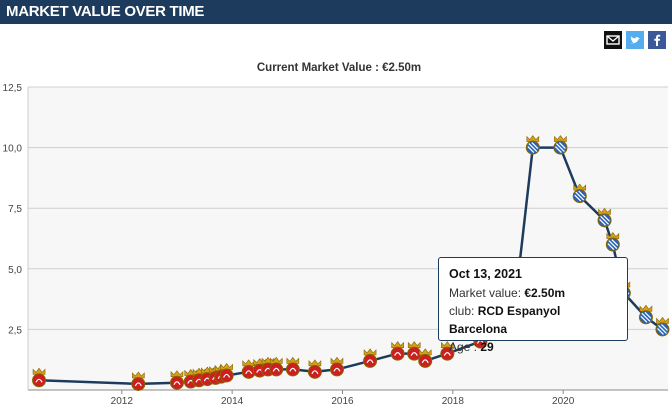 The width and height of the screenshot is (672, 412). What do you see at coordinates (533, 347) in the screenshot?
I see `tooltip-age-row: Age : 29` at bounding box center [533, 347].